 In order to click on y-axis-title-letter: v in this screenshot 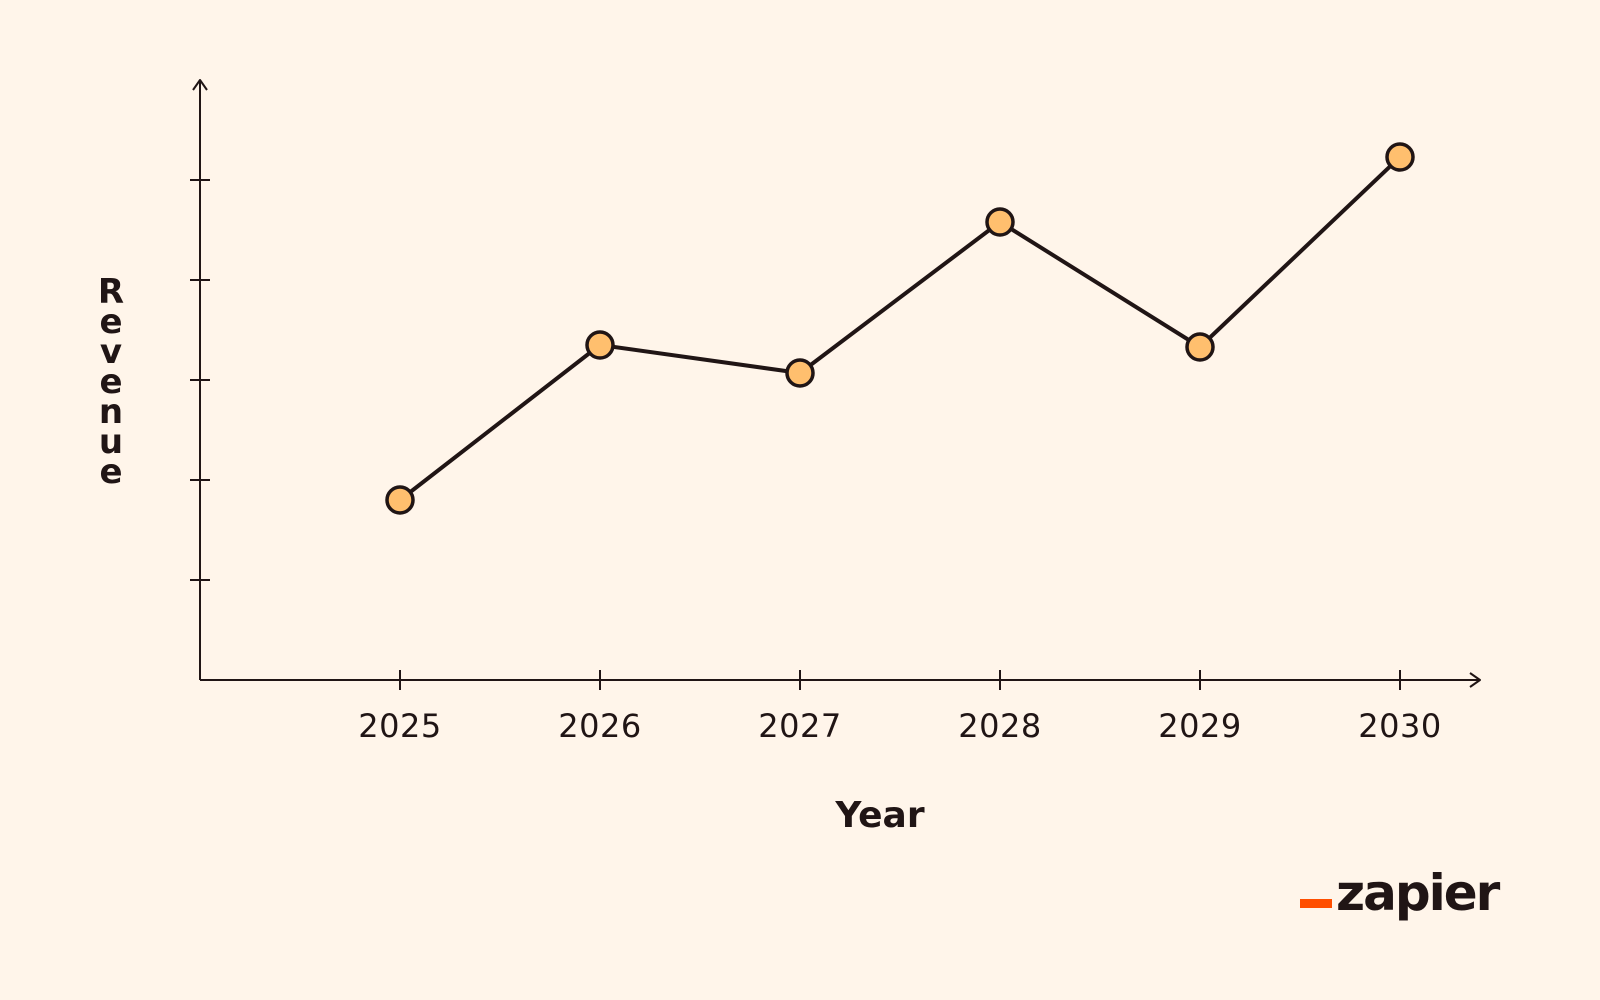, I will do `click(111, 352)`.